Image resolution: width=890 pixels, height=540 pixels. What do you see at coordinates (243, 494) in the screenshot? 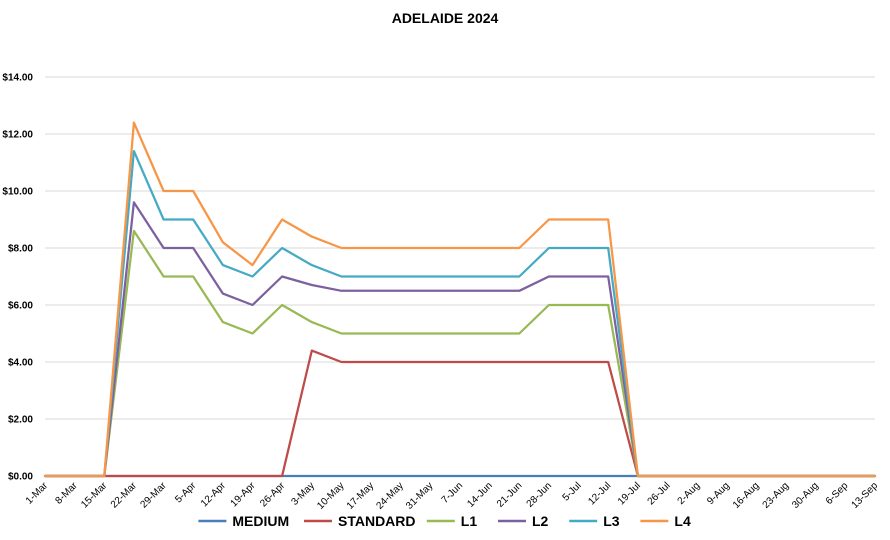
I see `x-tick-label: 19-Apr` at bounding box center [243, 494].